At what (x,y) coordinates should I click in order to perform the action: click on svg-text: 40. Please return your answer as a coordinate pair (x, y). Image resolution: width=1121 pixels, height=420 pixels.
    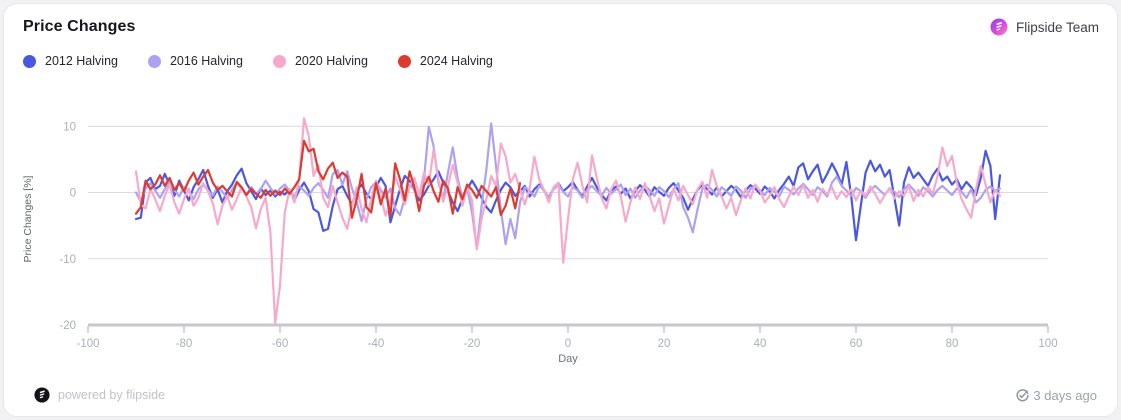
    Looking at the image, I should click on (760, 344).